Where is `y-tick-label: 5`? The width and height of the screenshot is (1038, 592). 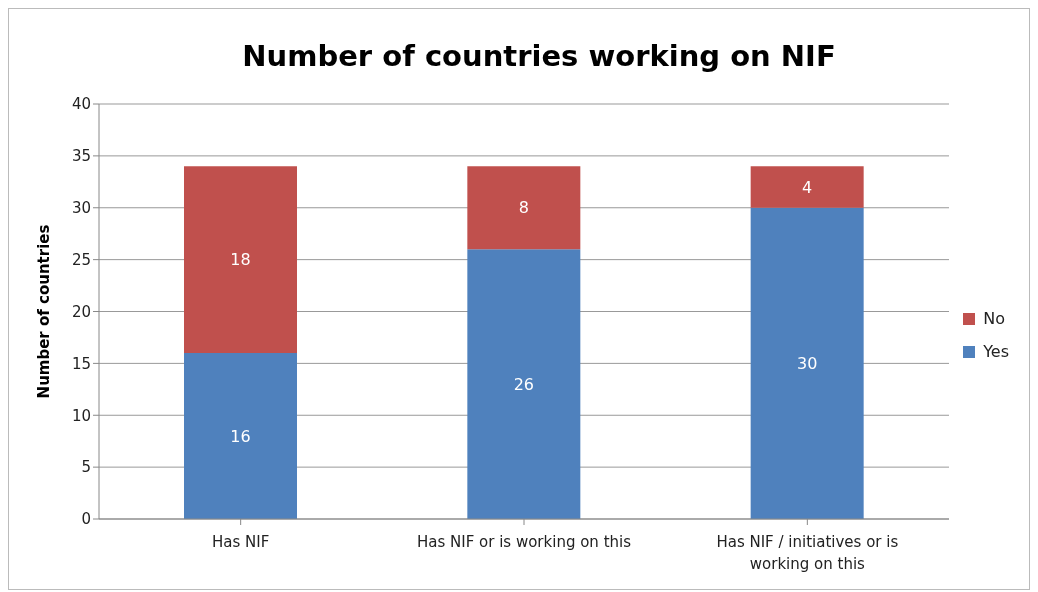 y-tick-label: 5 is located at coordinates (86, 467).